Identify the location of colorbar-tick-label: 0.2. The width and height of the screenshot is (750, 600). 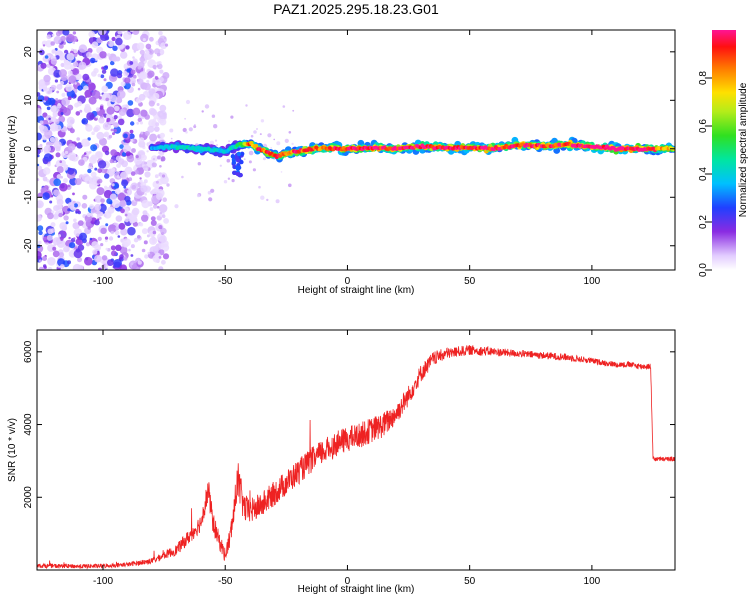
(703, 222).